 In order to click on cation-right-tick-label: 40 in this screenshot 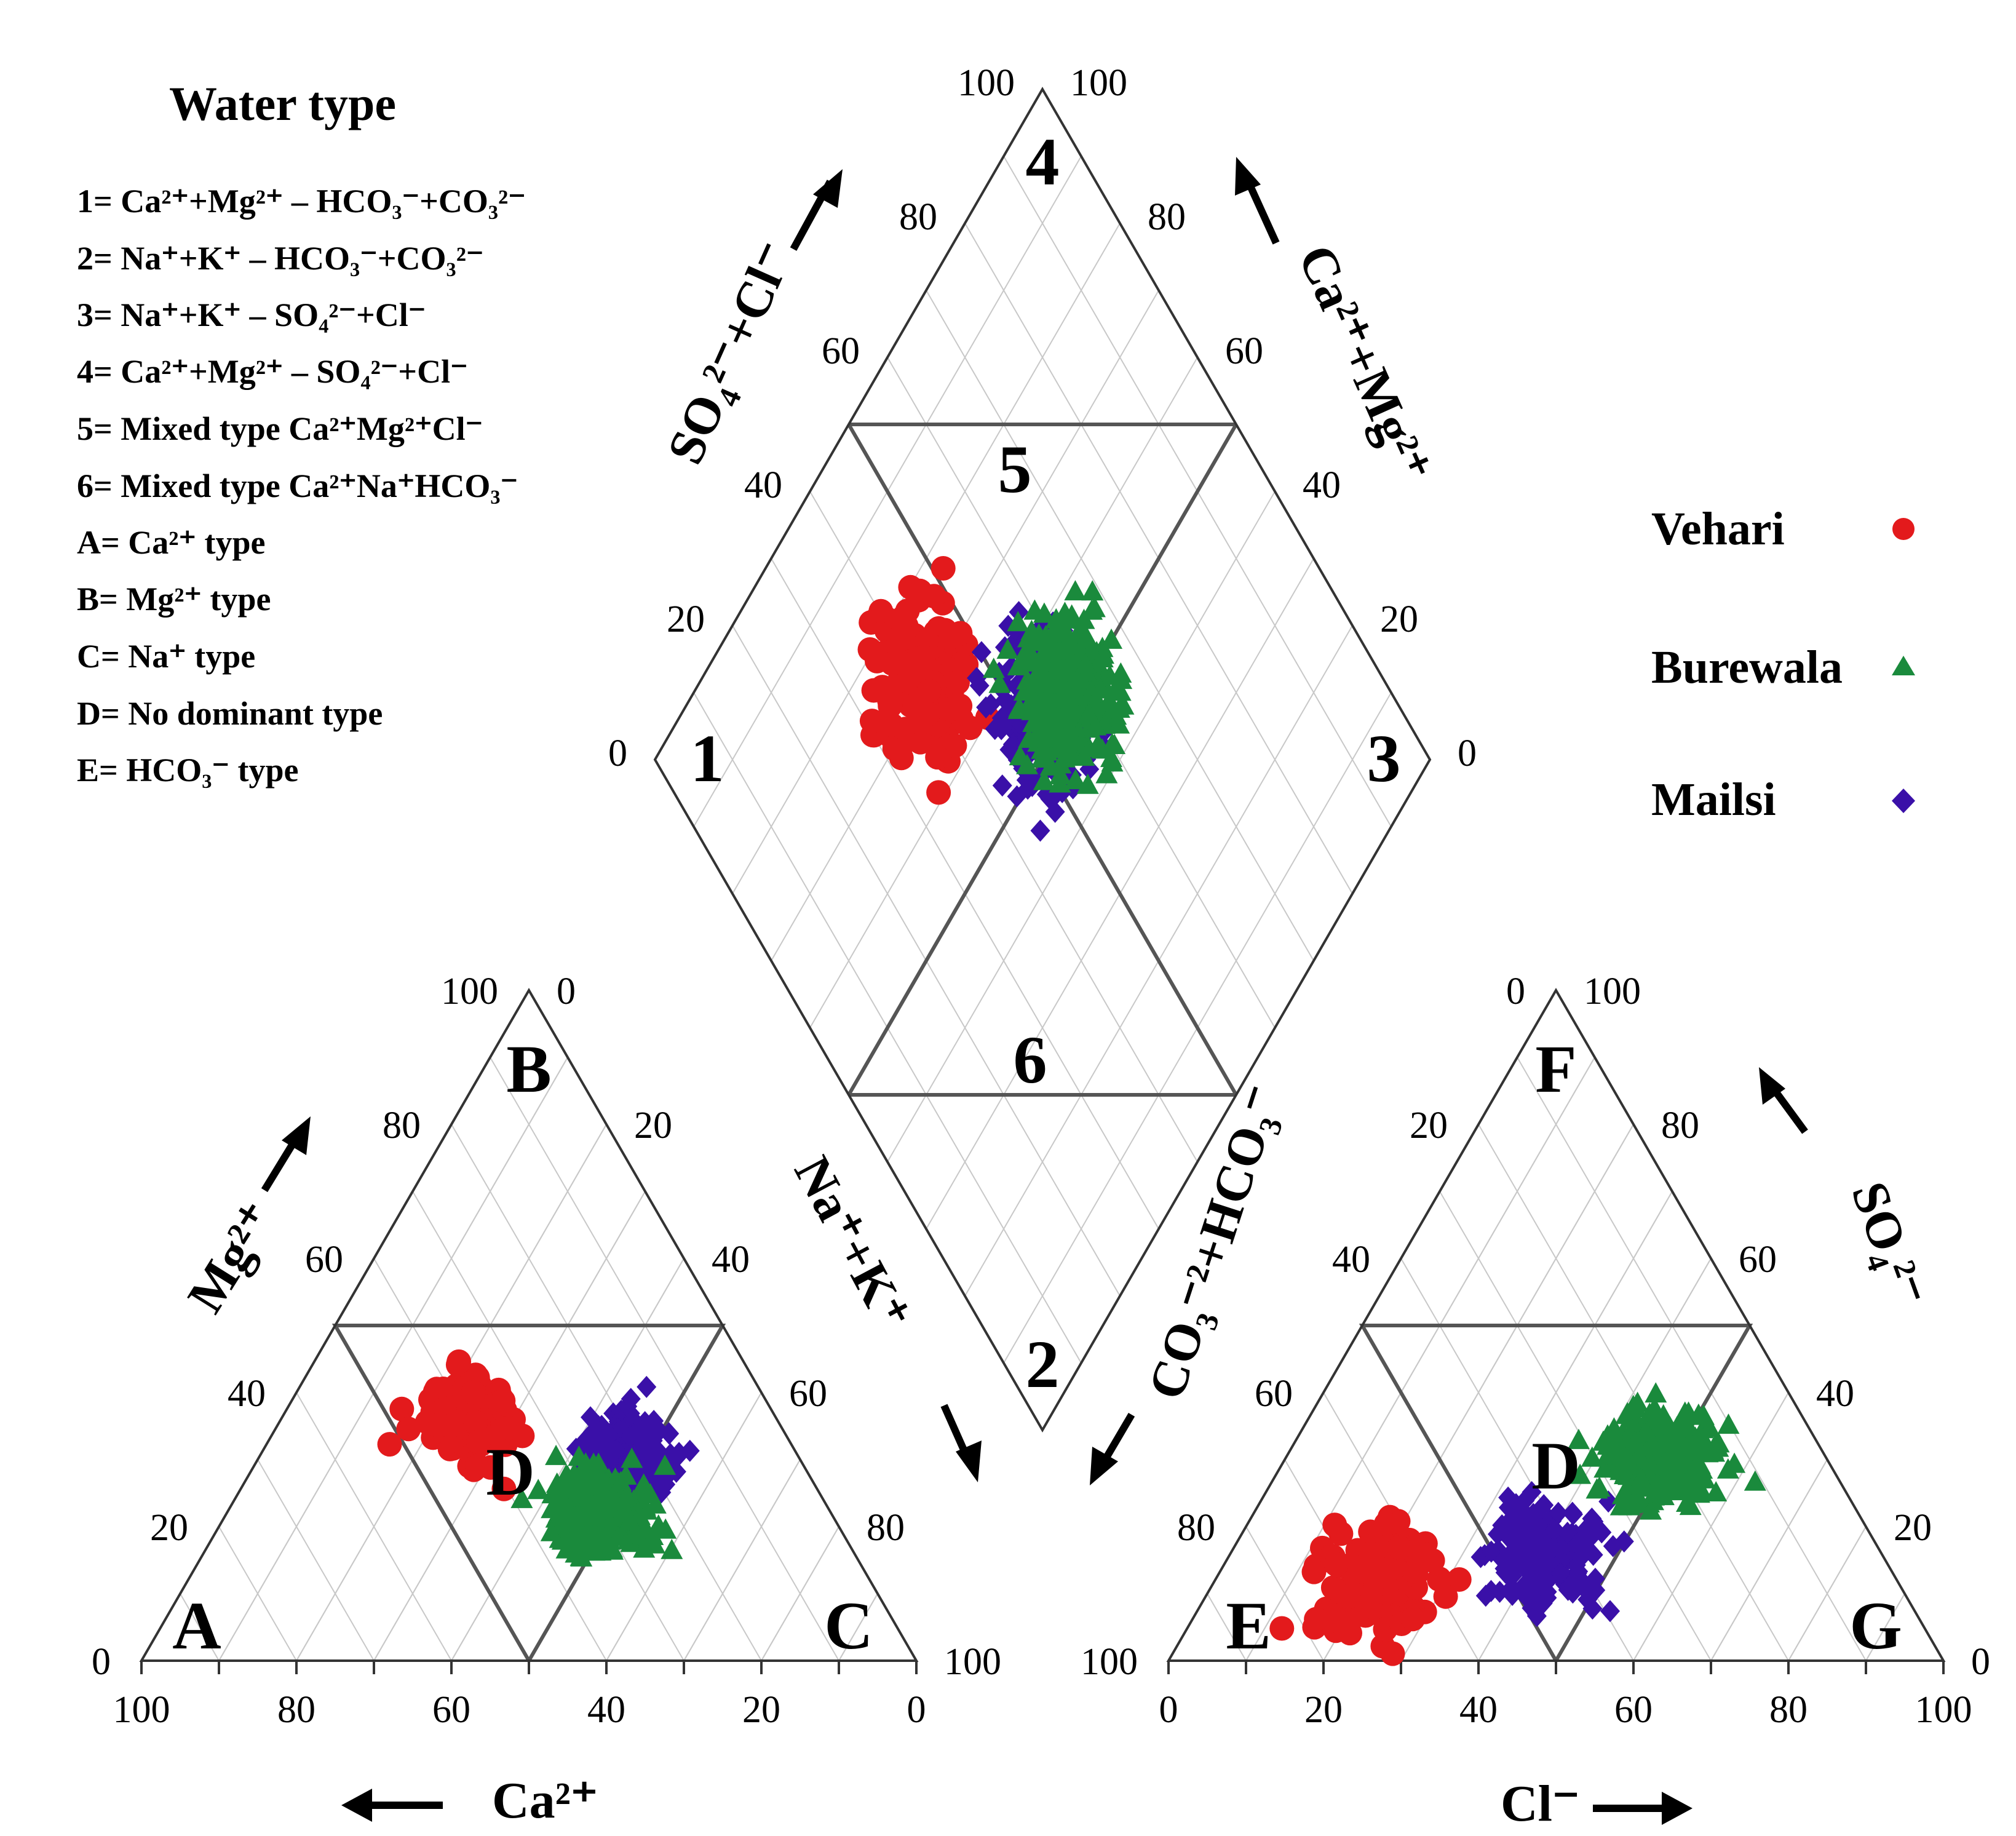, I will do `click(731, 1260)`.